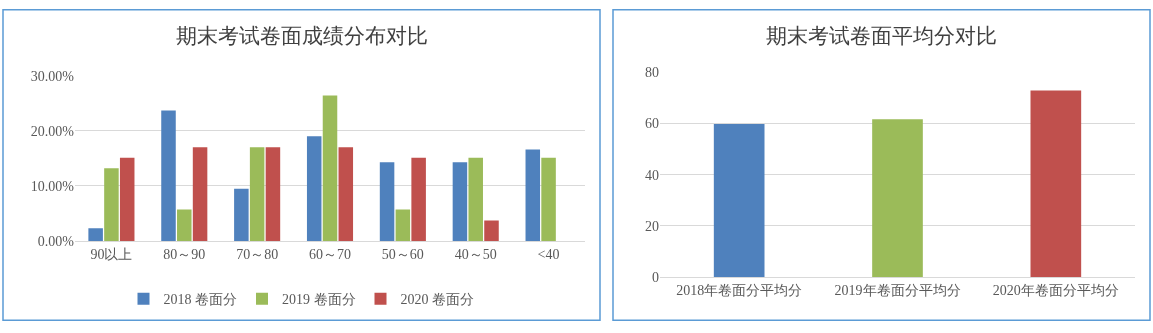 The image size is (1153, 333). Describe the element at coordinates (897, 291) in the screenshot. I see `x-tick-label: 2019年卷面分平均分` at that location.